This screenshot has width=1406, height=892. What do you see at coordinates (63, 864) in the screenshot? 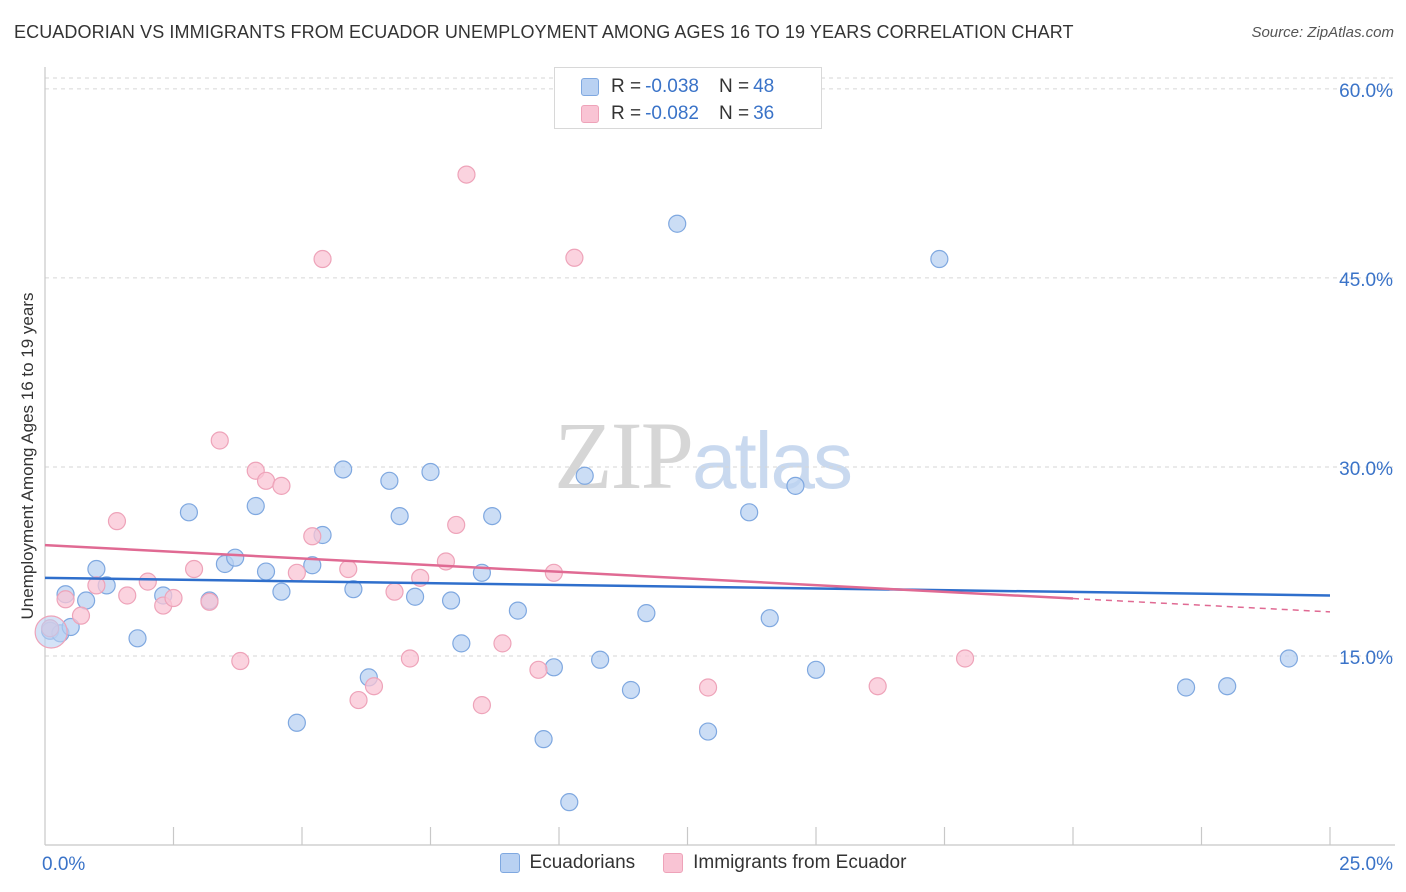
I see `x-tick-label: 0.0%` at bounding box center [63, 864].